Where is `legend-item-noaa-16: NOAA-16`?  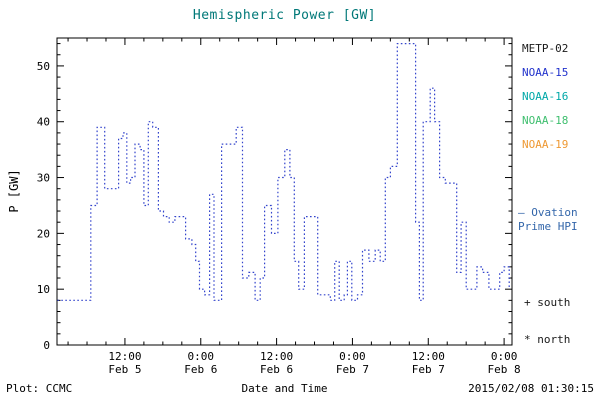
legend-item-noaa-16: NOAA-16 is located at coordinates (545, 96).